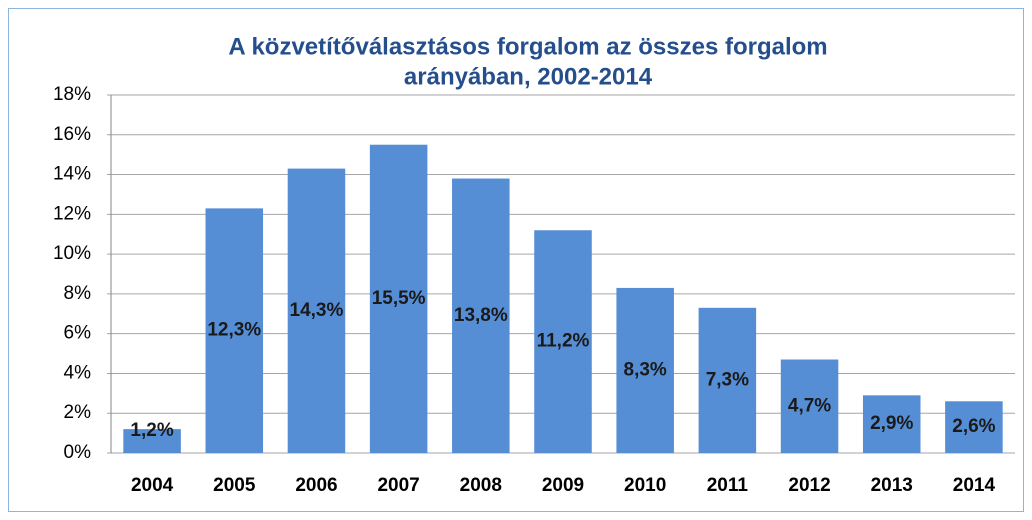  What do you see at coordinates (234, 485) in the screenshot?
I see `x-tick-label: 2005` at bounding box center [234, 485].